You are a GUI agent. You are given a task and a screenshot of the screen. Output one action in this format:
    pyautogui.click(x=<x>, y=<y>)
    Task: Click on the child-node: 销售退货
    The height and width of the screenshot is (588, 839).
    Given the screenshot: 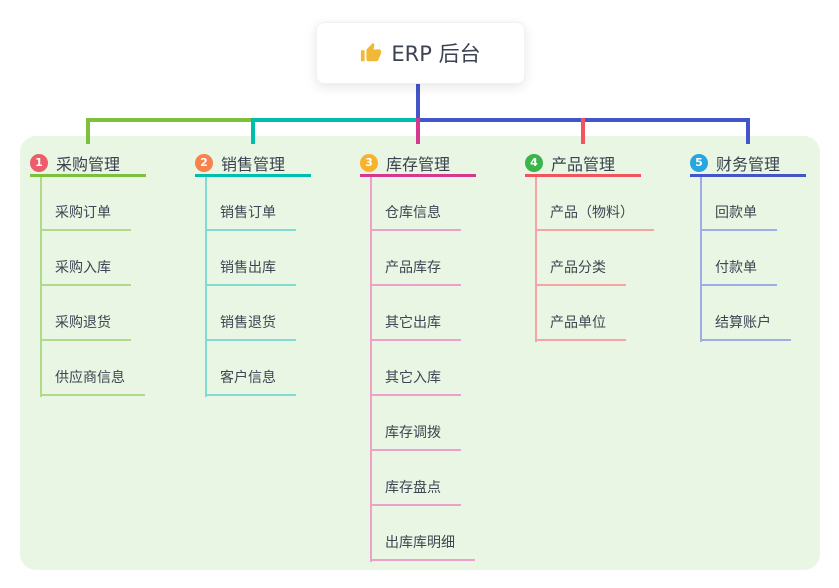 What is the action you would take?
    pyautogui.click(x=250, y=328)
    